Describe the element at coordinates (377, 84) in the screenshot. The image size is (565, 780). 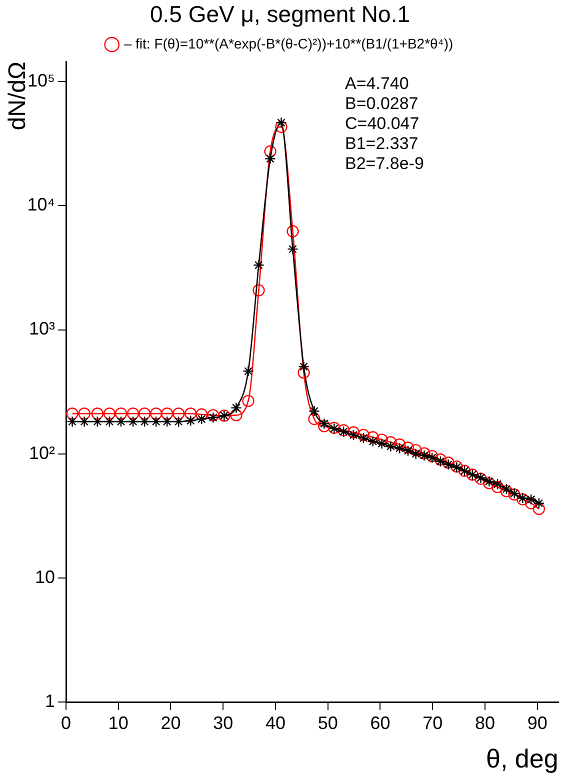
I see `annotation: A=4.740` at that location.